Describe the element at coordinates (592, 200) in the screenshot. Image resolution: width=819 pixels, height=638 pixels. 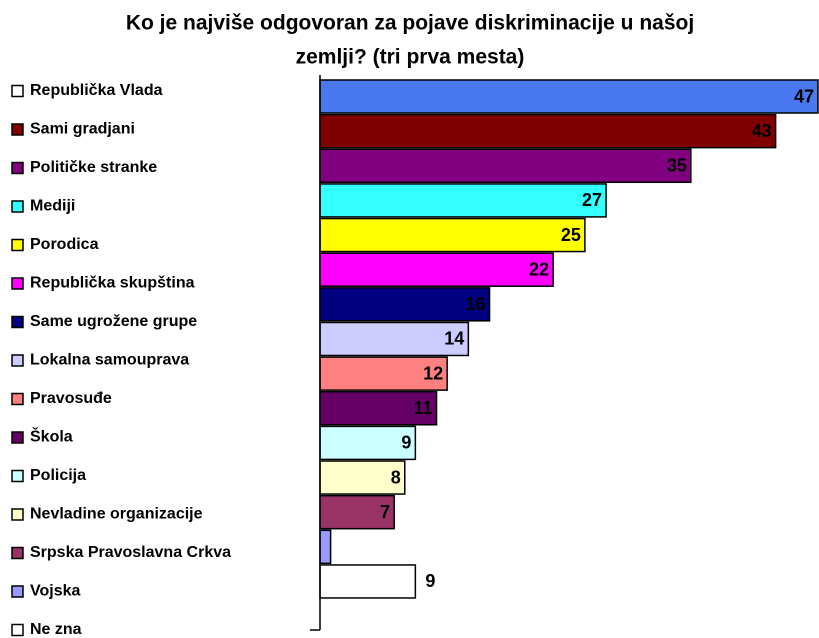
I see `data-label: 27` at that location.